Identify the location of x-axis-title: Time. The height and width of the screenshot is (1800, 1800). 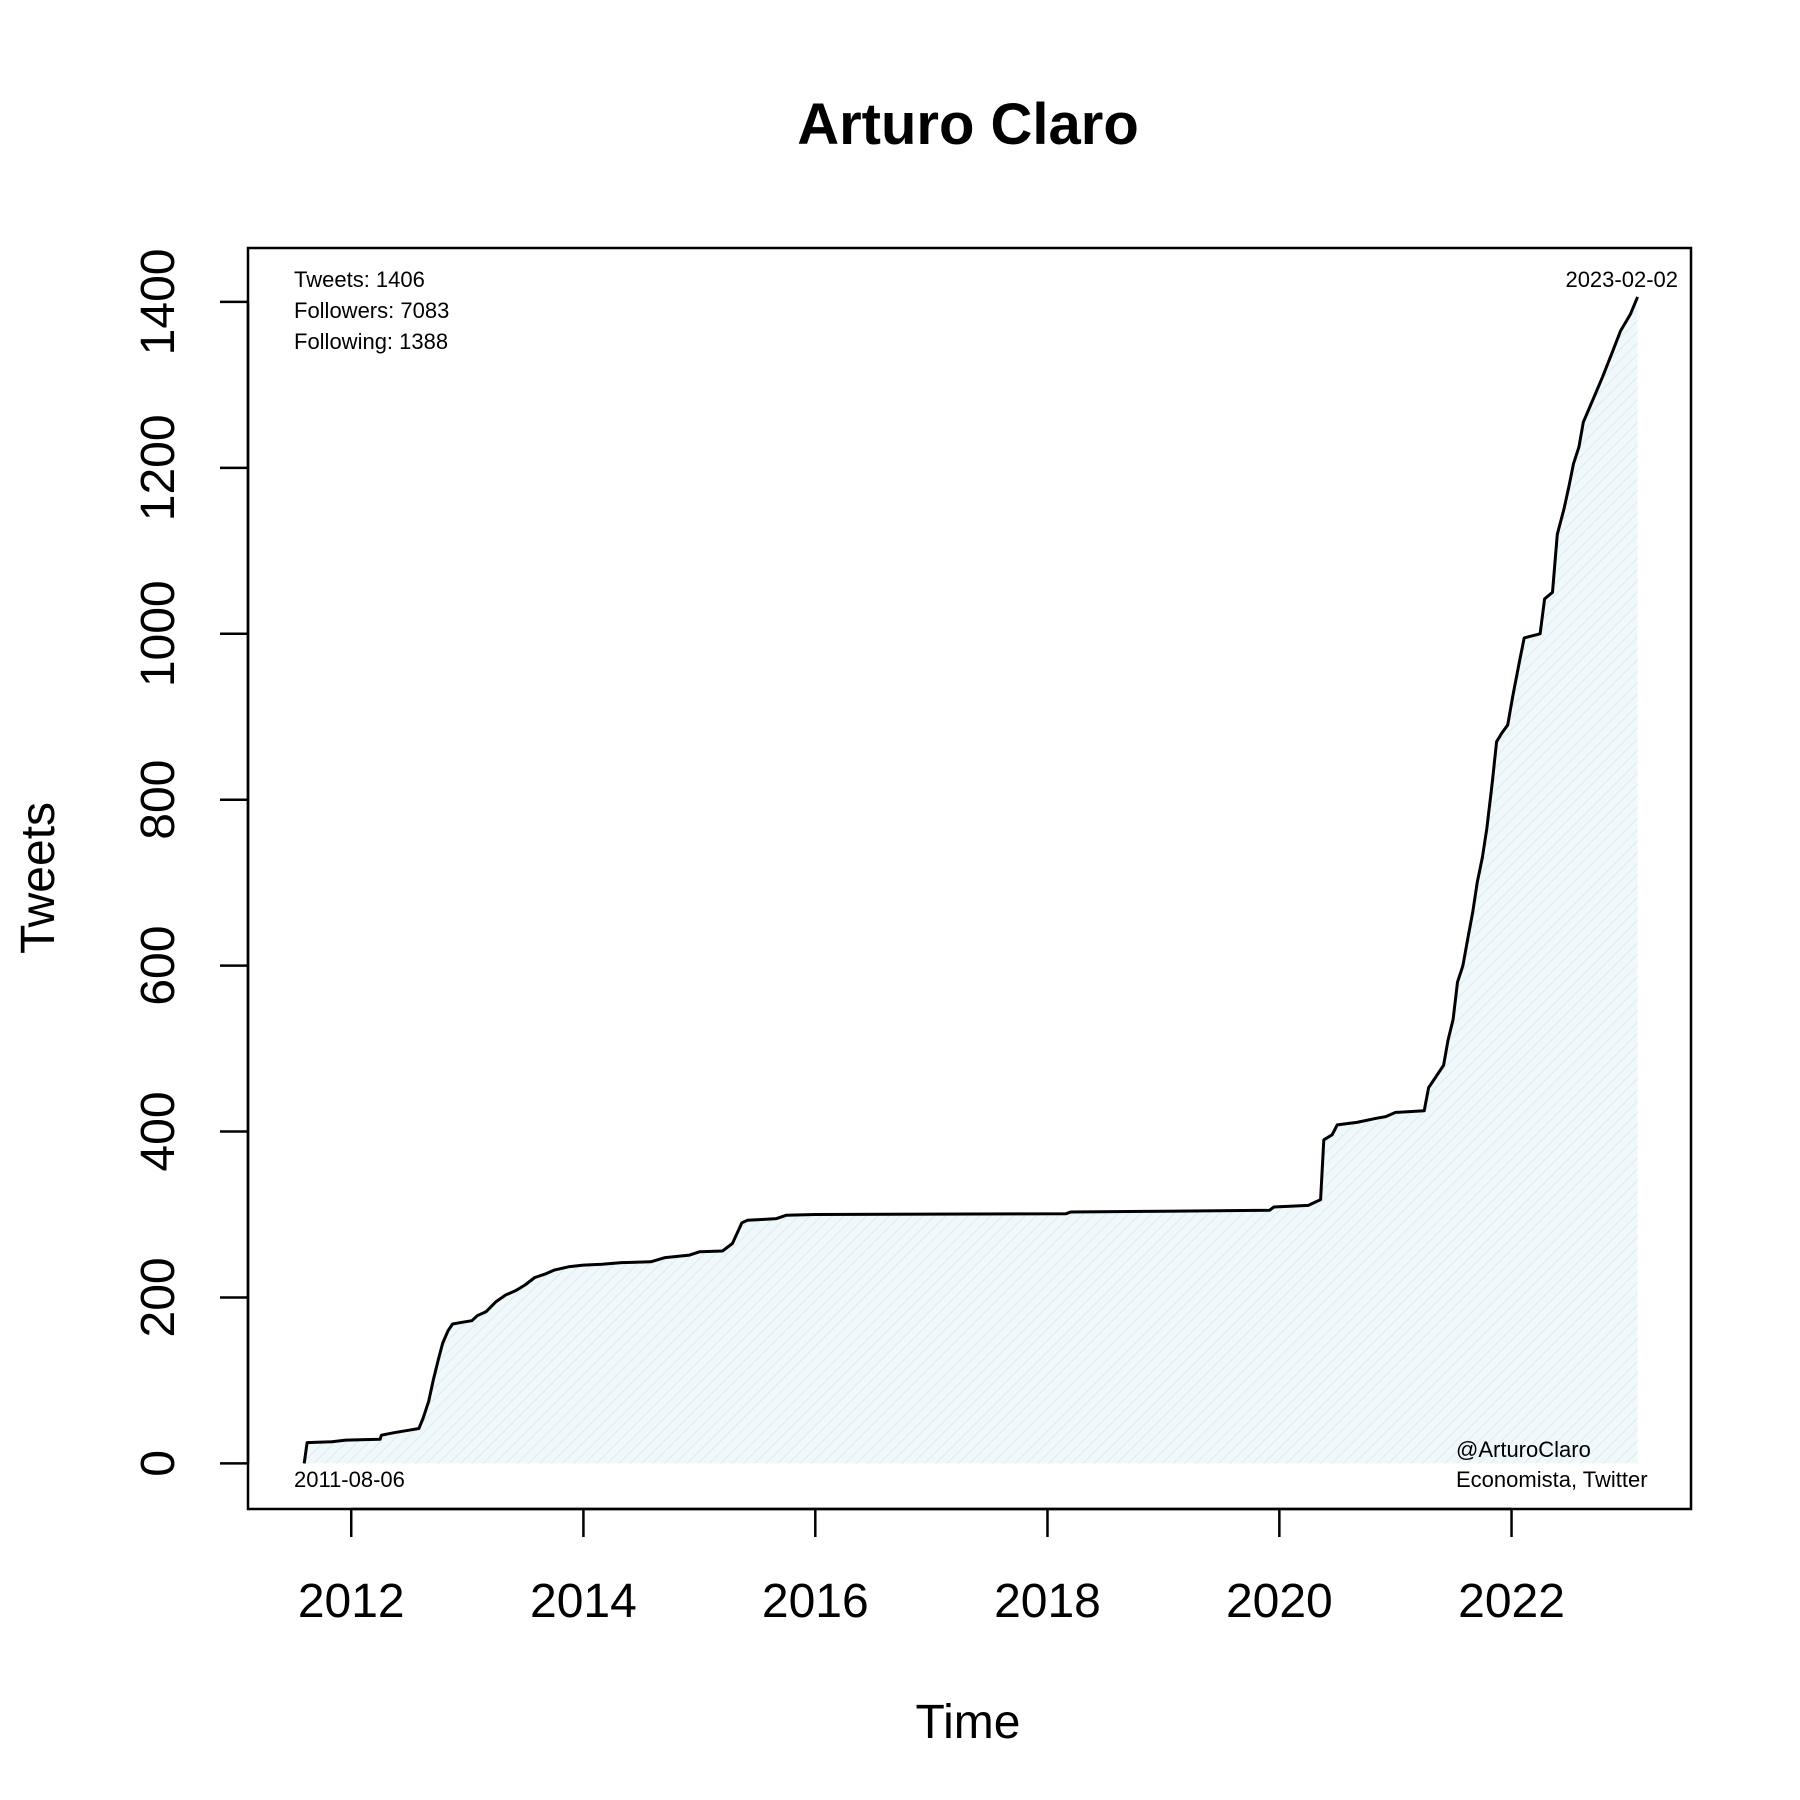
(968, 1722).